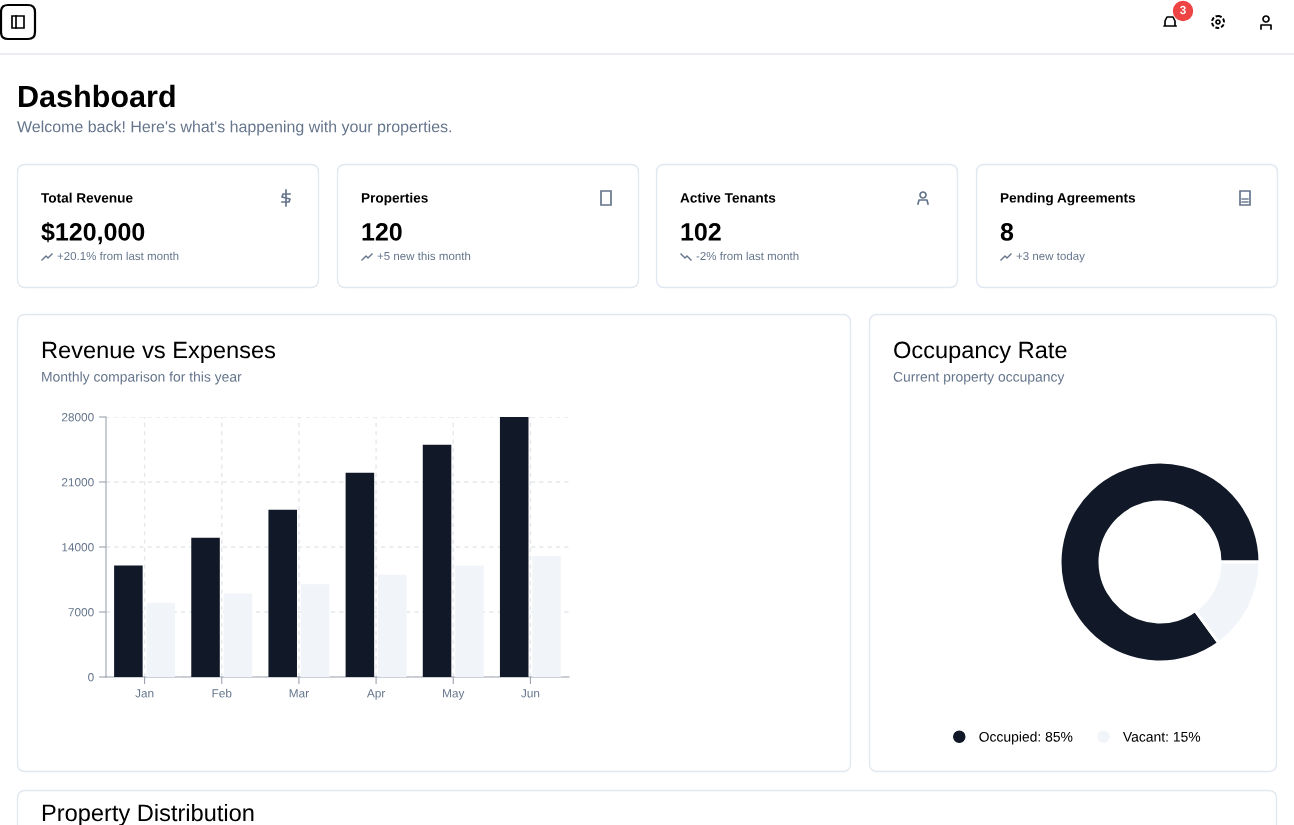  Describe the element at coordinates (97, 96) in the screenshot. I see `text: Dashboard` at that location.